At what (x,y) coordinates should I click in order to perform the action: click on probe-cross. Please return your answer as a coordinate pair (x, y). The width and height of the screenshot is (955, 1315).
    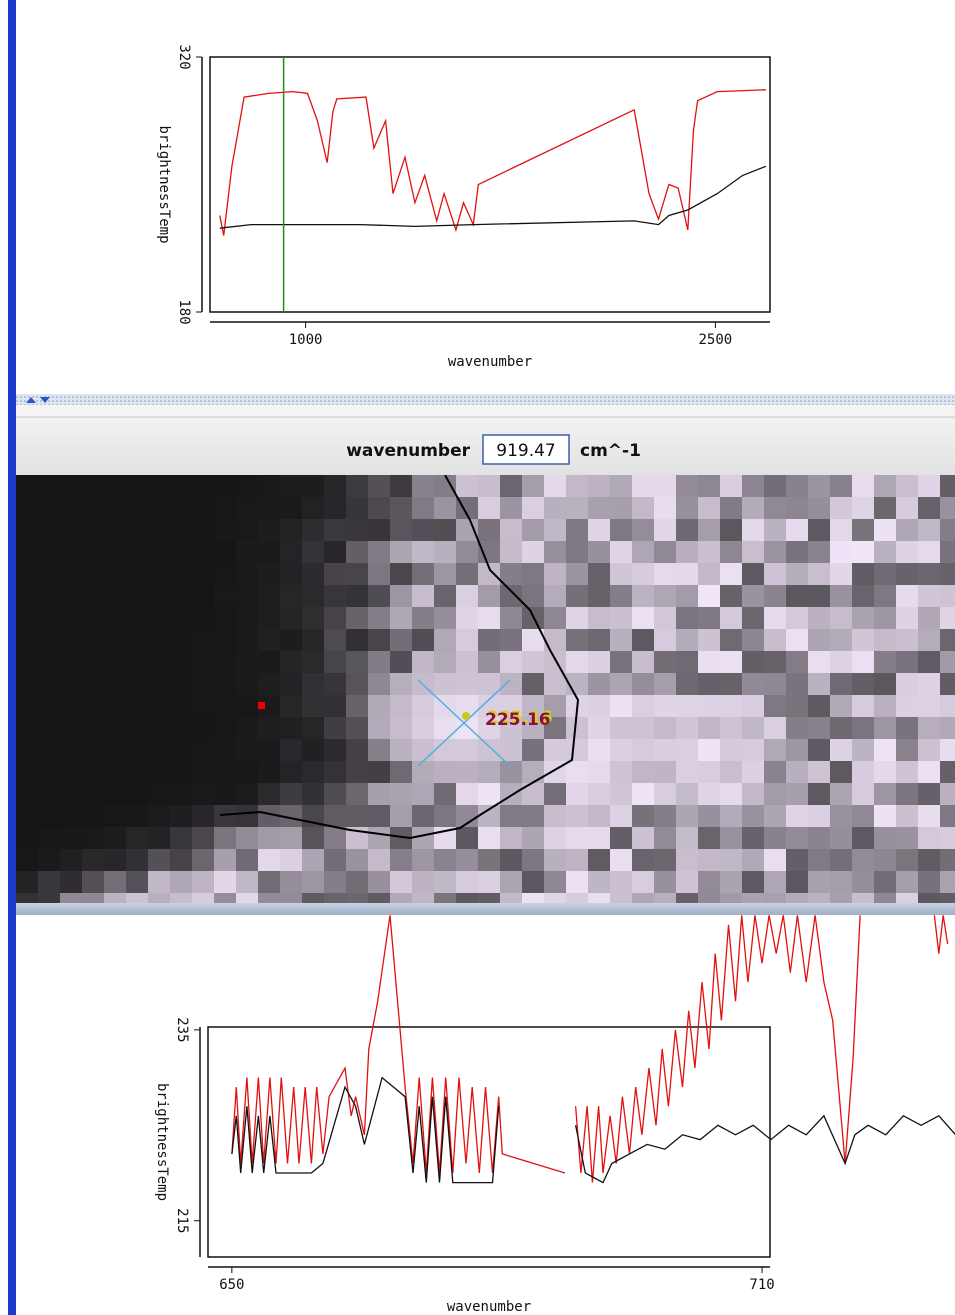
    Looking at the image, I should click on (464, 723).